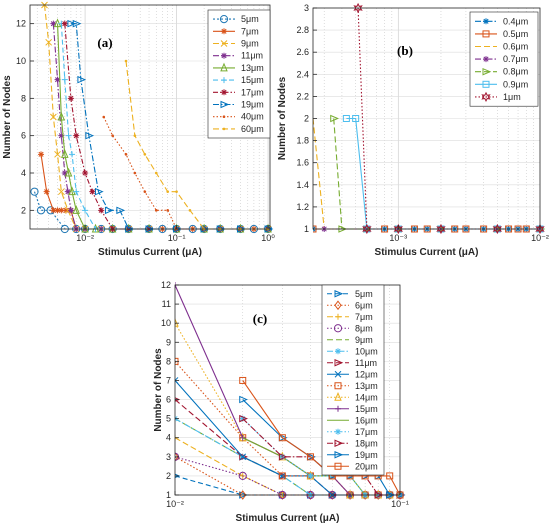  I want to click on y-axis-label: Number of Nodes, so click(7, 117).